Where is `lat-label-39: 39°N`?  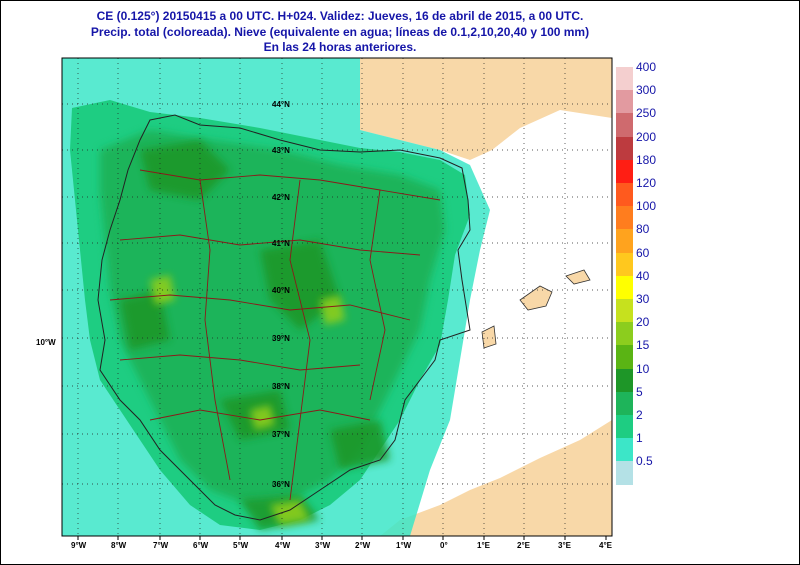
lat-label-39: 39°N is located at coordinates (281, 338).